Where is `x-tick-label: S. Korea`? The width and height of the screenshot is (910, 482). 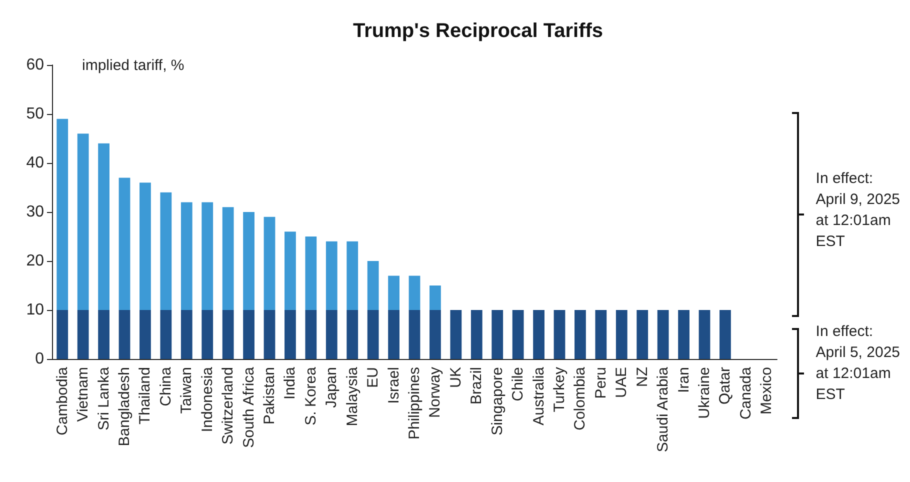
x-tick-label: S. Korea is located at coordinates (311, 396).